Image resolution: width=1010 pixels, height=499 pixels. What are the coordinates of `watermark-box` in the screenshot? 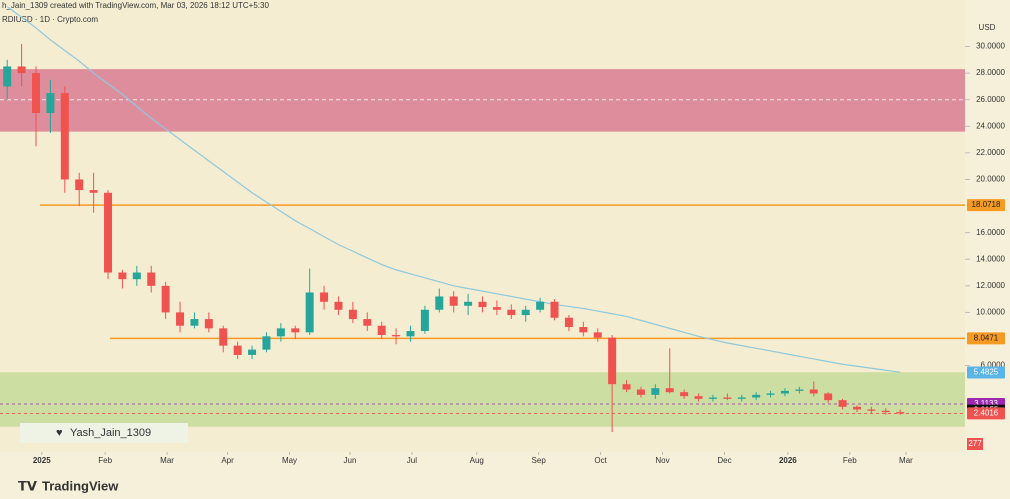 It's located at (104, 433).